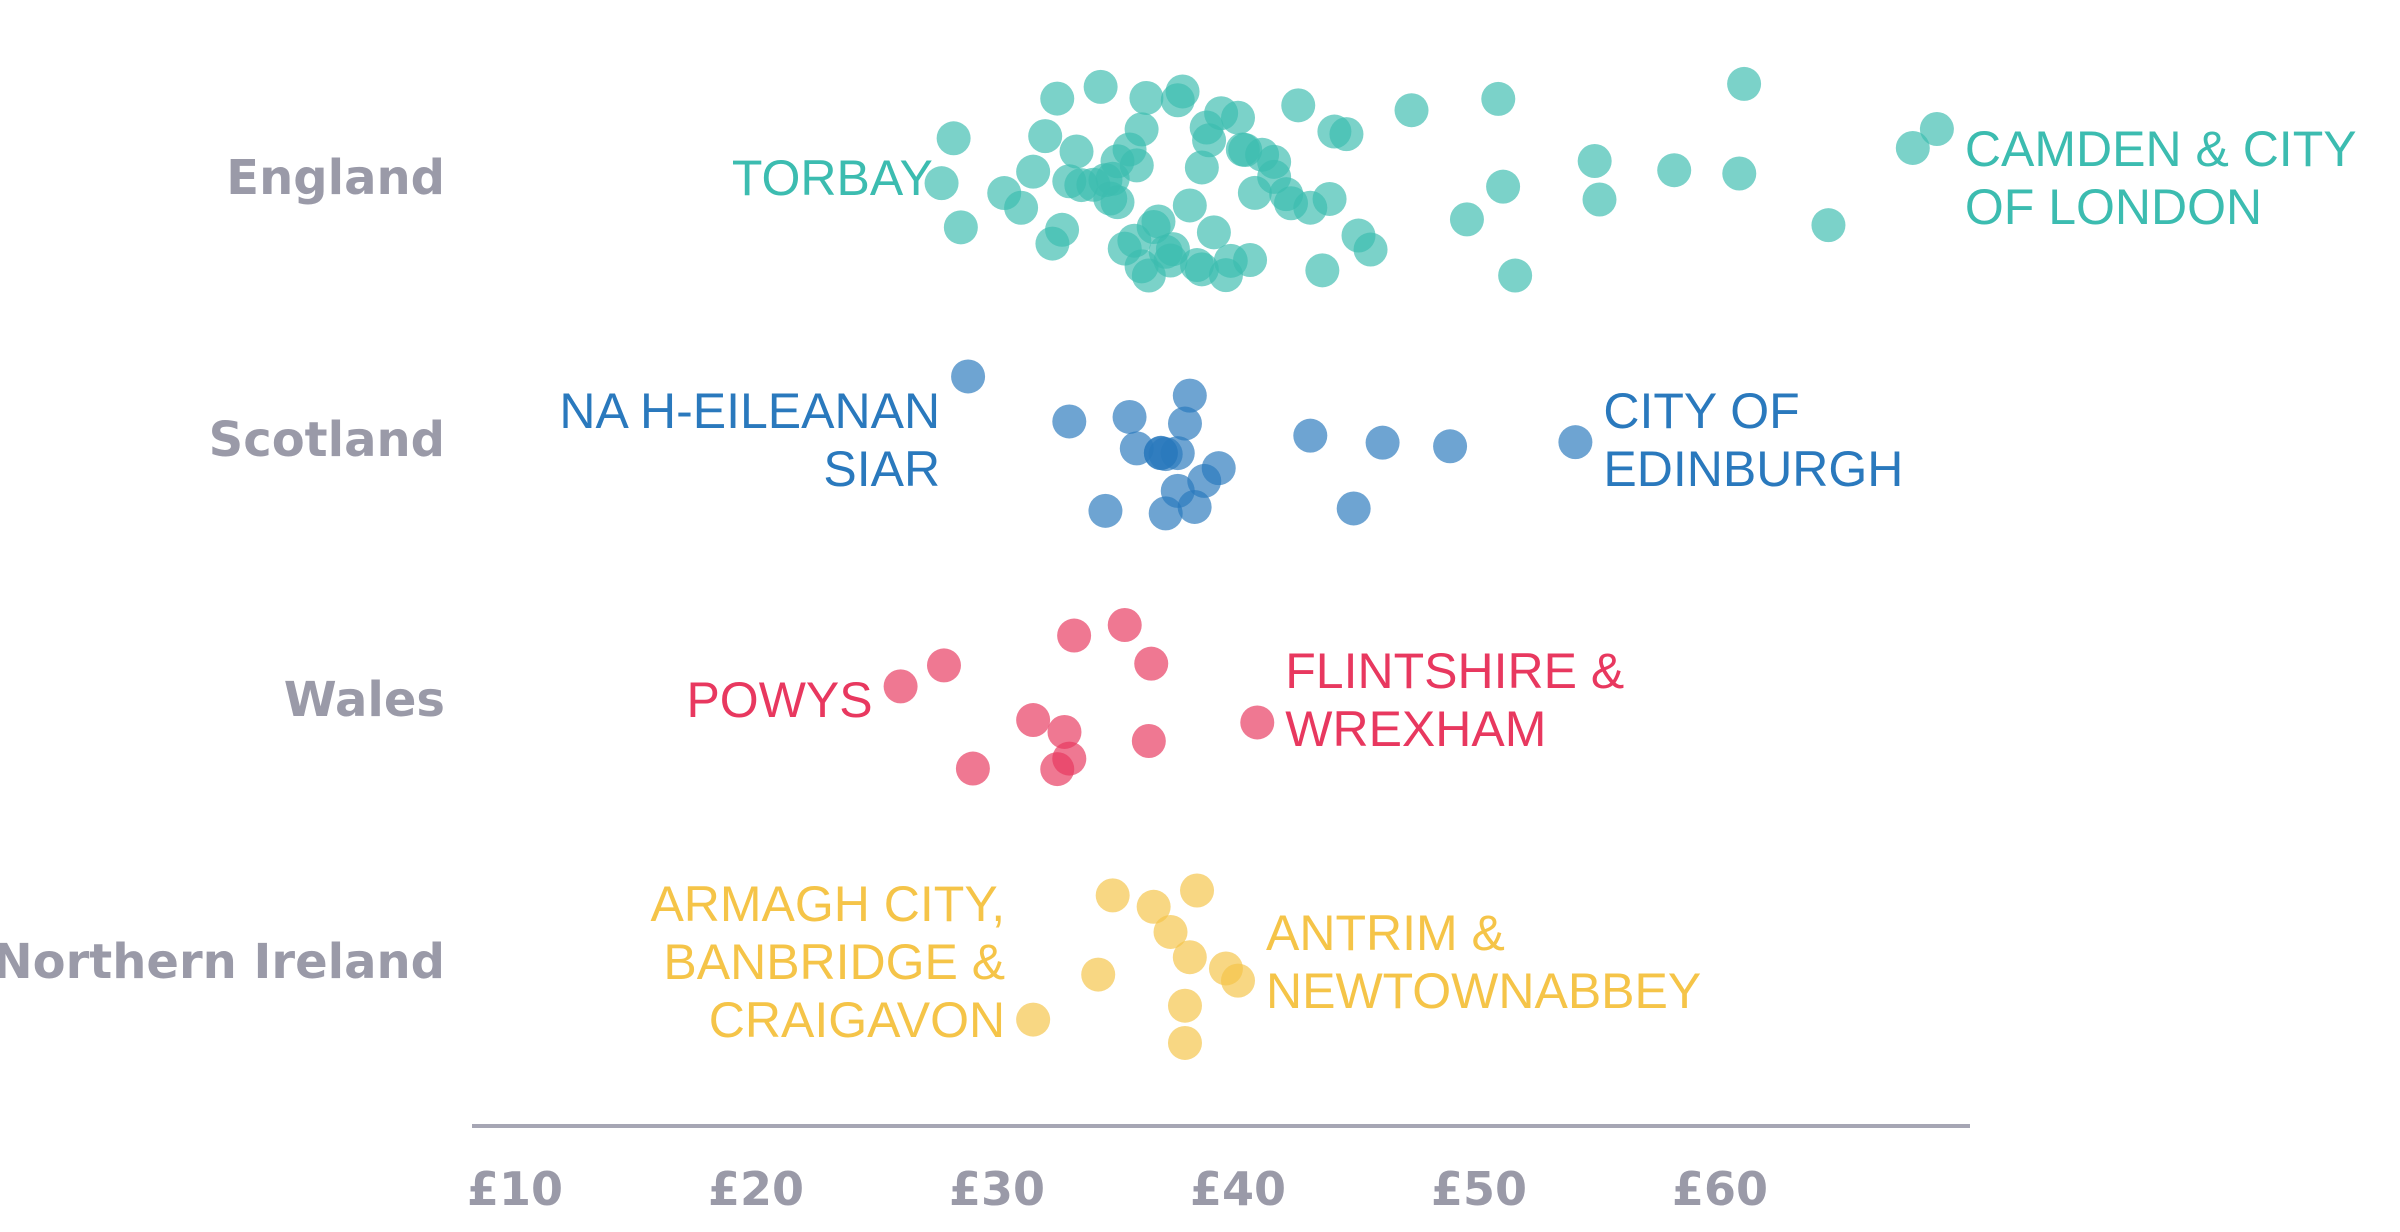  What do you see at coordinates (364, 700) in the screenshot?
I see `row-label-wales: Wales` at bounding box center [364, 700].